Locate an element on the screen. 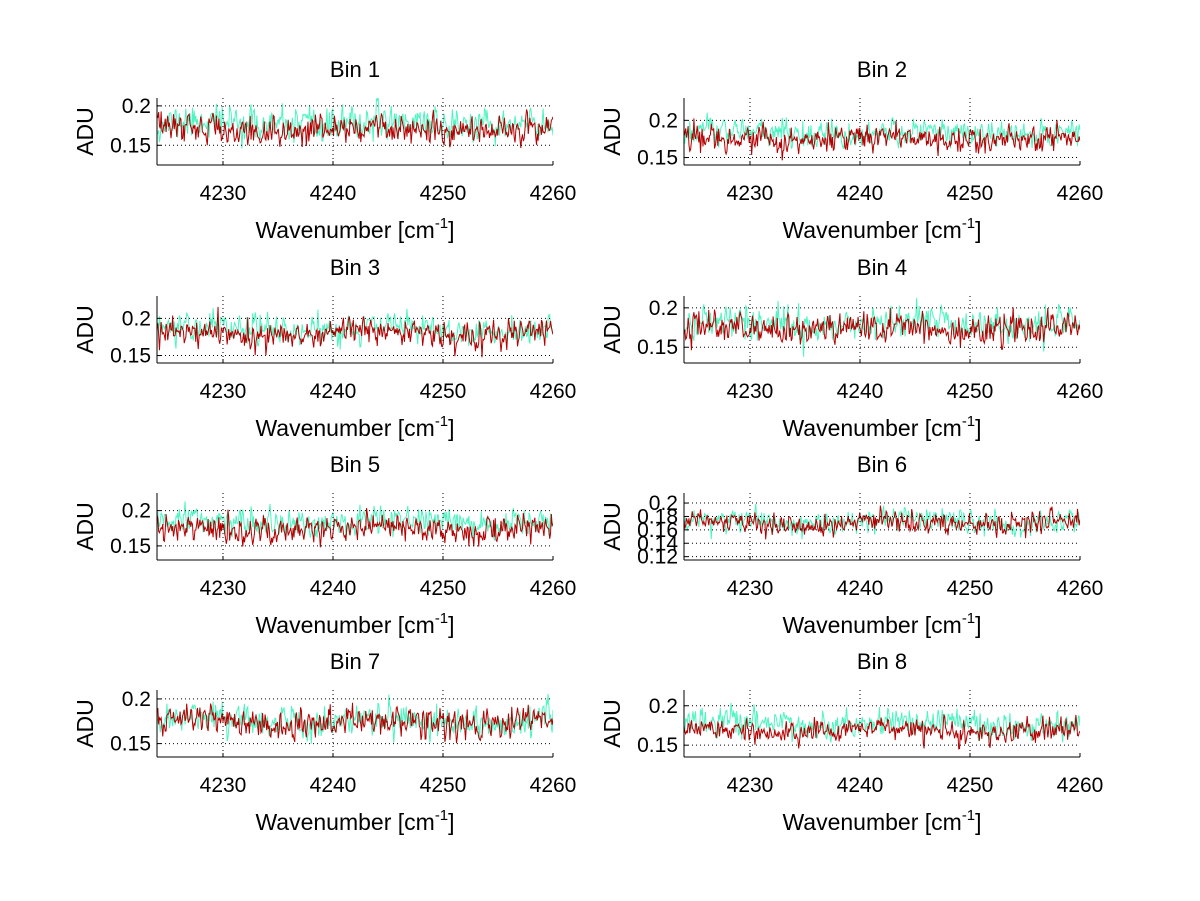  subplot-title: Bin 2 is located at coordinates (882, 69).